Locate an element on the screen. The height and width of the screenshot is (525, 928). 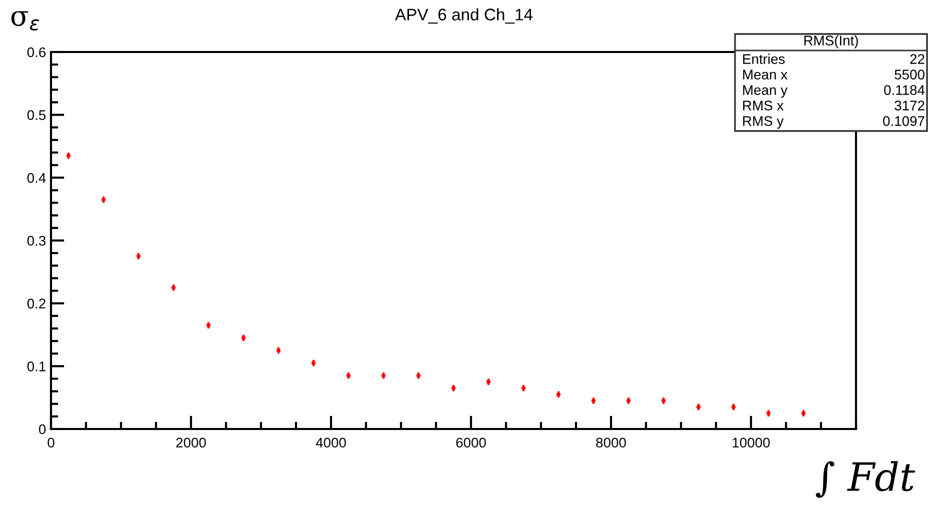
text: RMS(Int) is located at coordinates (831, 41).